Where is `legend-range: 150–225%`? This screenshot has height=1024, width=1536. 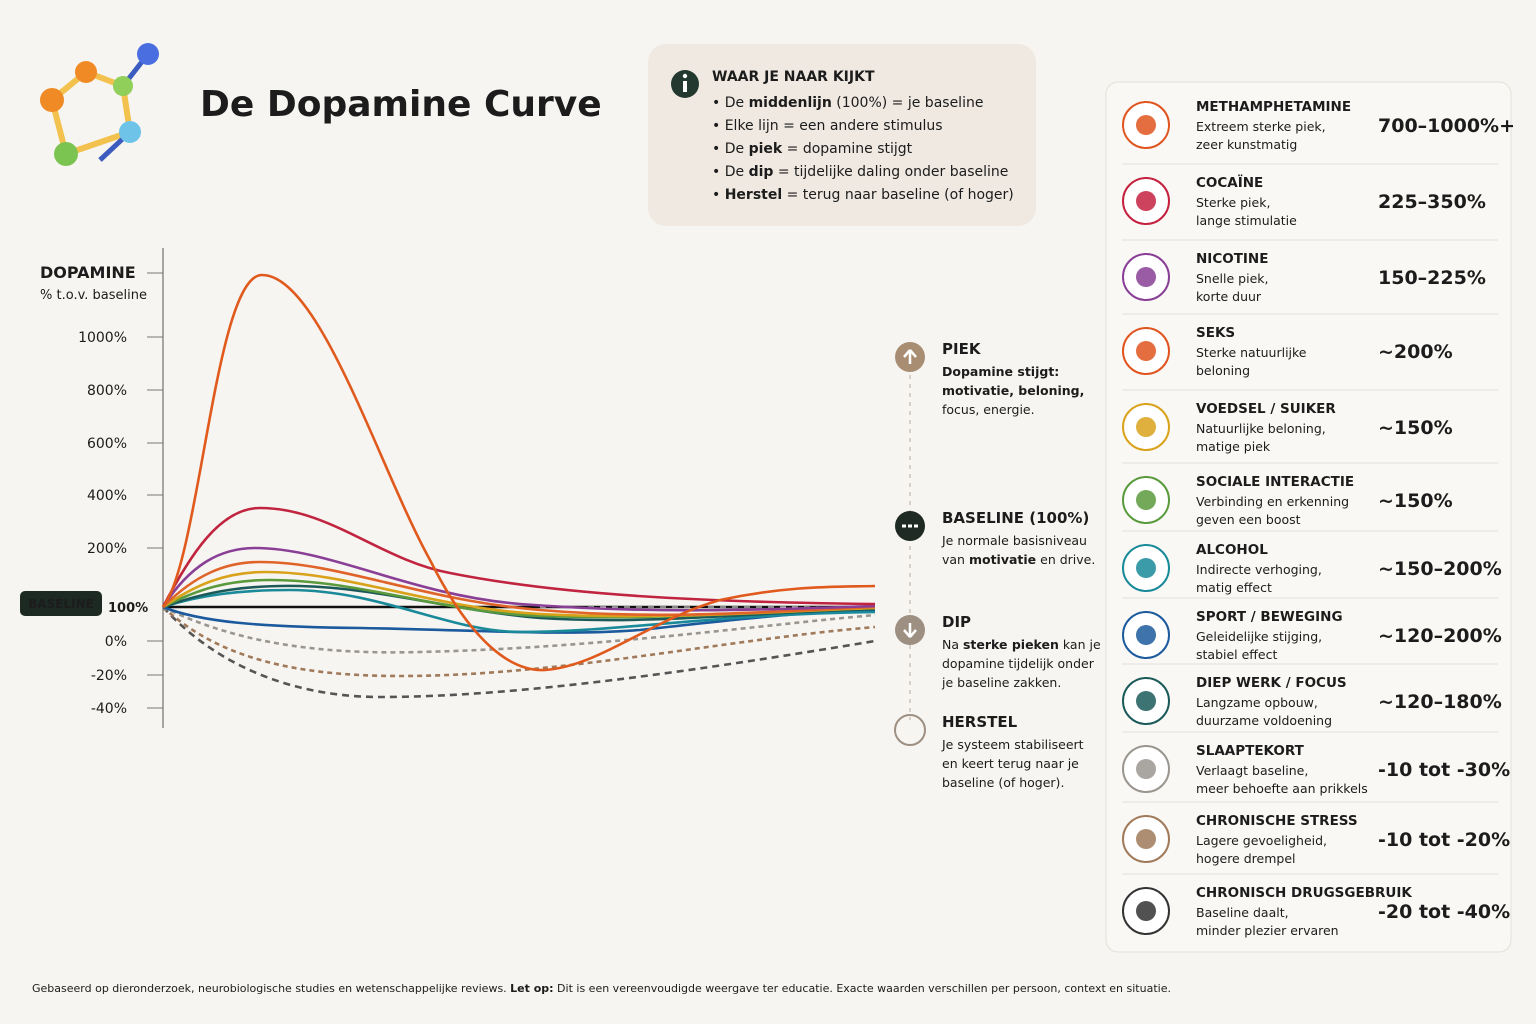 legend-range: 150–225% is located at coordinates (1432, 278).